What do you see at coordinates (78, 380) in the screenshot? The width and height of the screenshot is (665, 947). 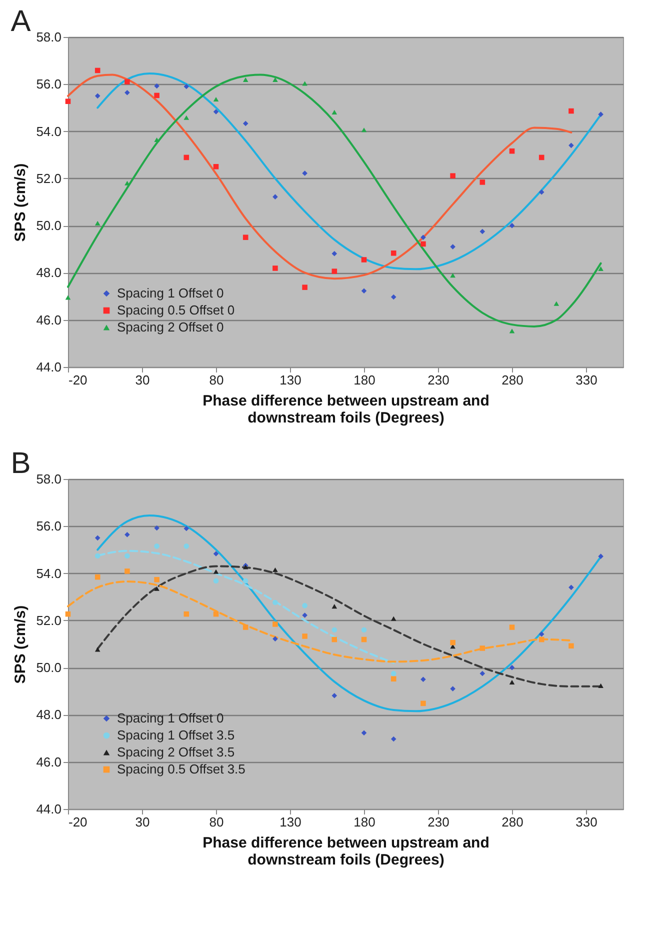 I see `x-tick-label: -20` at bounding box center [78, 380].